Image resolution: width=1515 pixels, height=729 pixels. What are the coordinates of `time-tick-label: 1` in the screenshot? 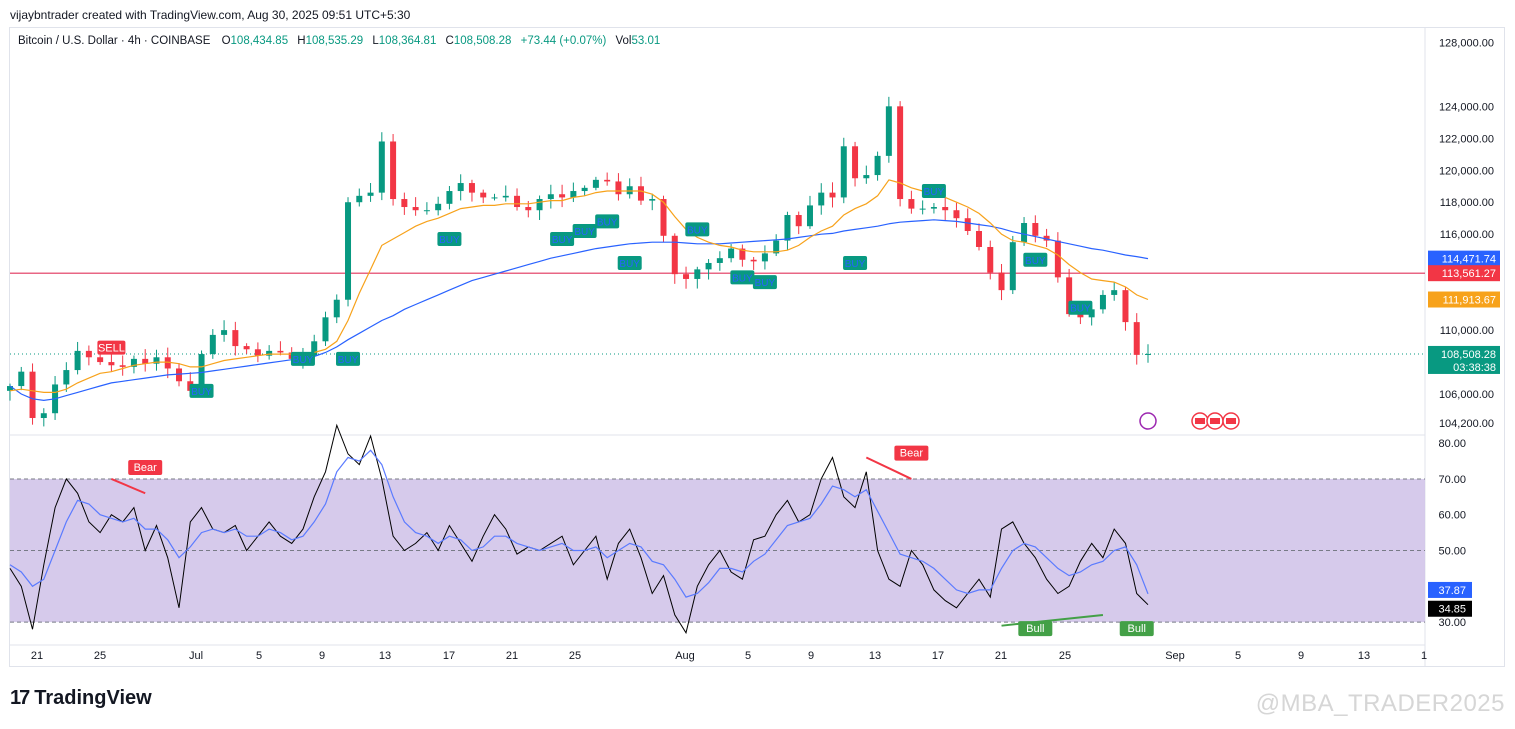 It's located at (1424, 656).